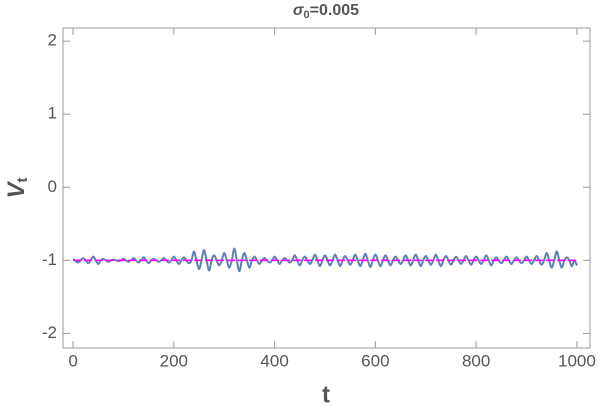  Describe the element at coordinates (52, 40) in the screenshot. I see `y-tick-label: 2` at that location.